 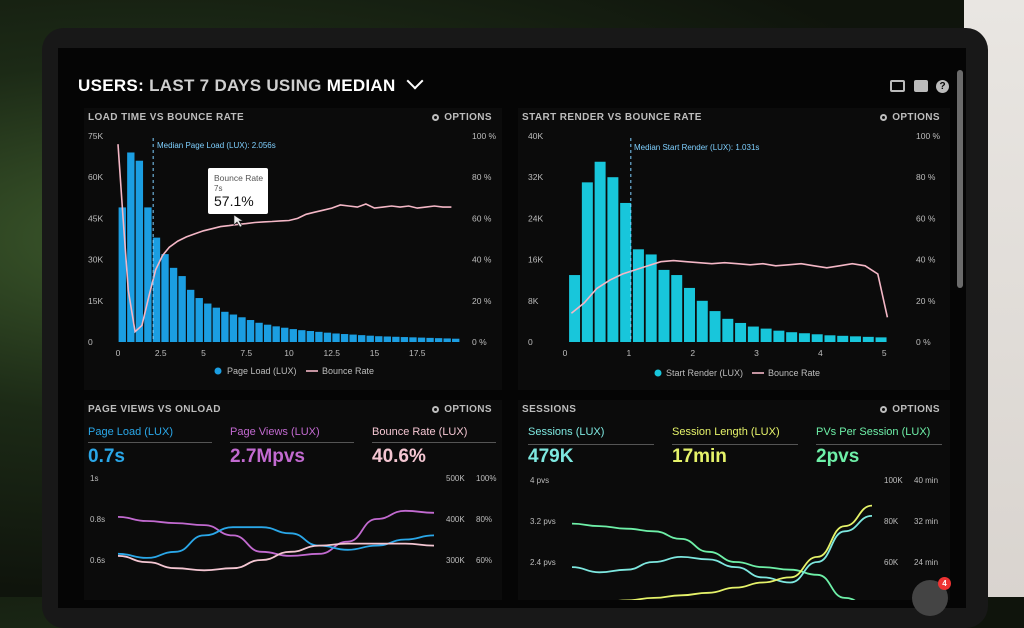 I want to click on x-tick-label: 5, so click(x=203, y=353).